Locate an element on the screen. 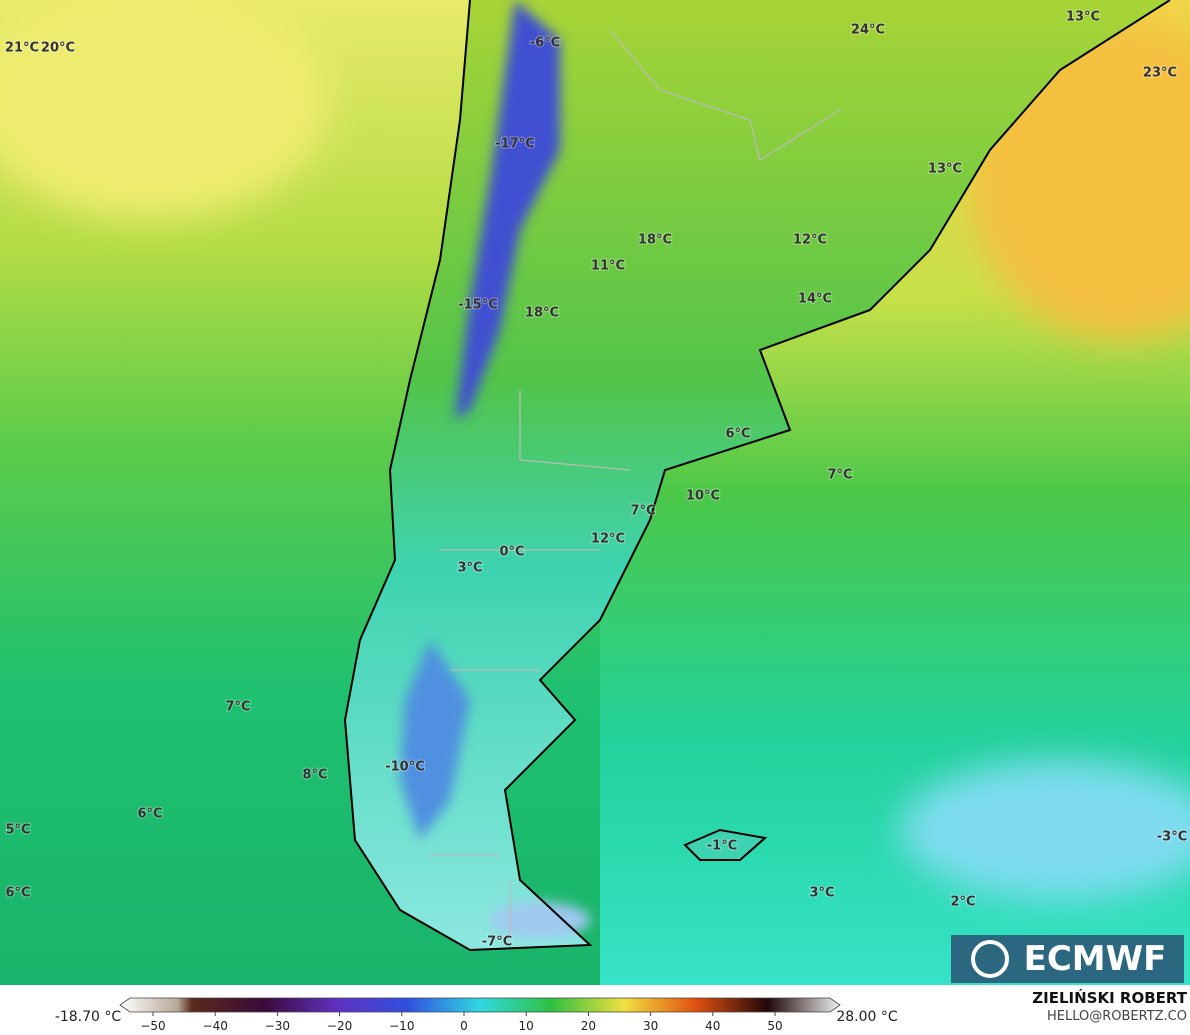 The width and height of the screenshot is (1190, 1035). temperature-label: 10°C is located at coordinates (703, 496).